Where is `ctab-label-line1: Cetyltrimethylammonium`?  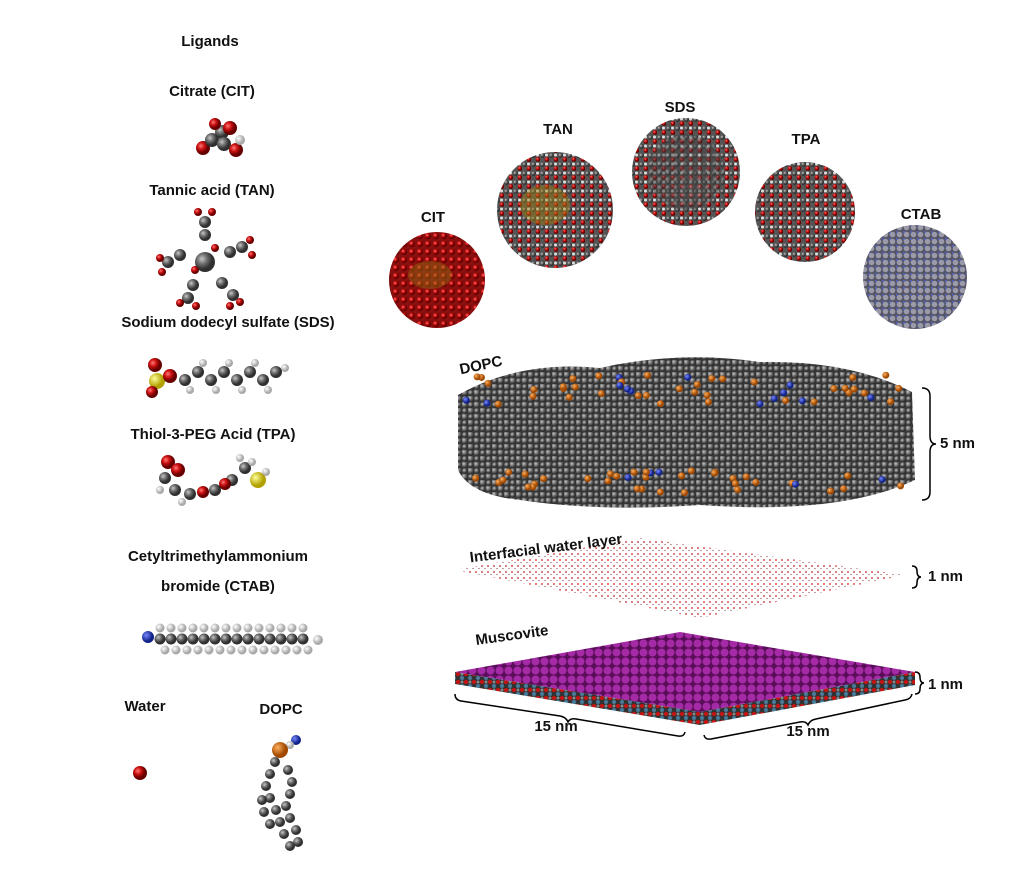
ctab-label-line1: Cetyltrimethylammonium is located at coordinates (218, 556).